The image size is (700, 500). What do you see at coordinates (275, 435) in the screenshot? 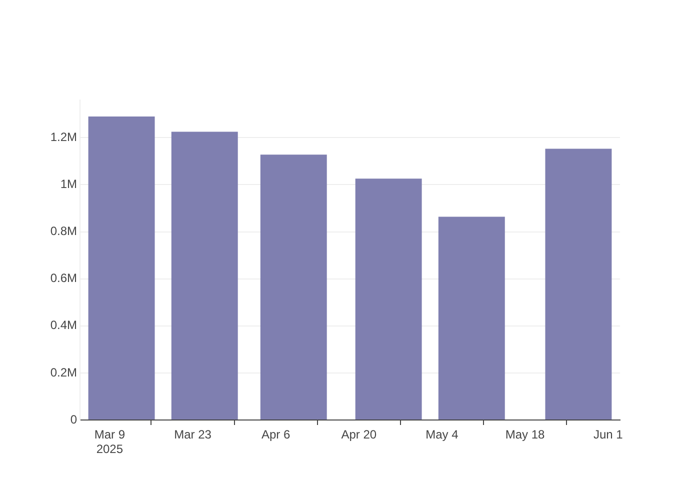
I see `x-tick-label: Apr 6` at bounding box center [275, 435].